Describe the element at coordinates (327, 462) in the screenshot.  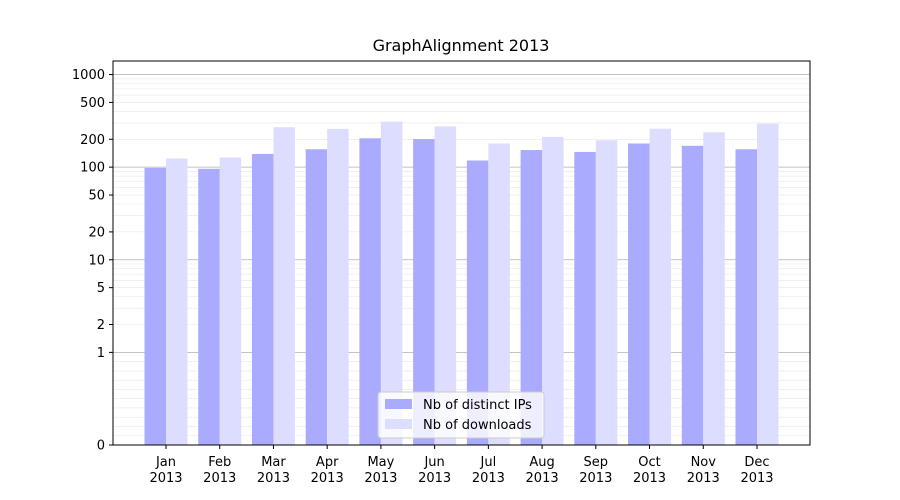
I see `x-tick-label-month: Apr` at that location.